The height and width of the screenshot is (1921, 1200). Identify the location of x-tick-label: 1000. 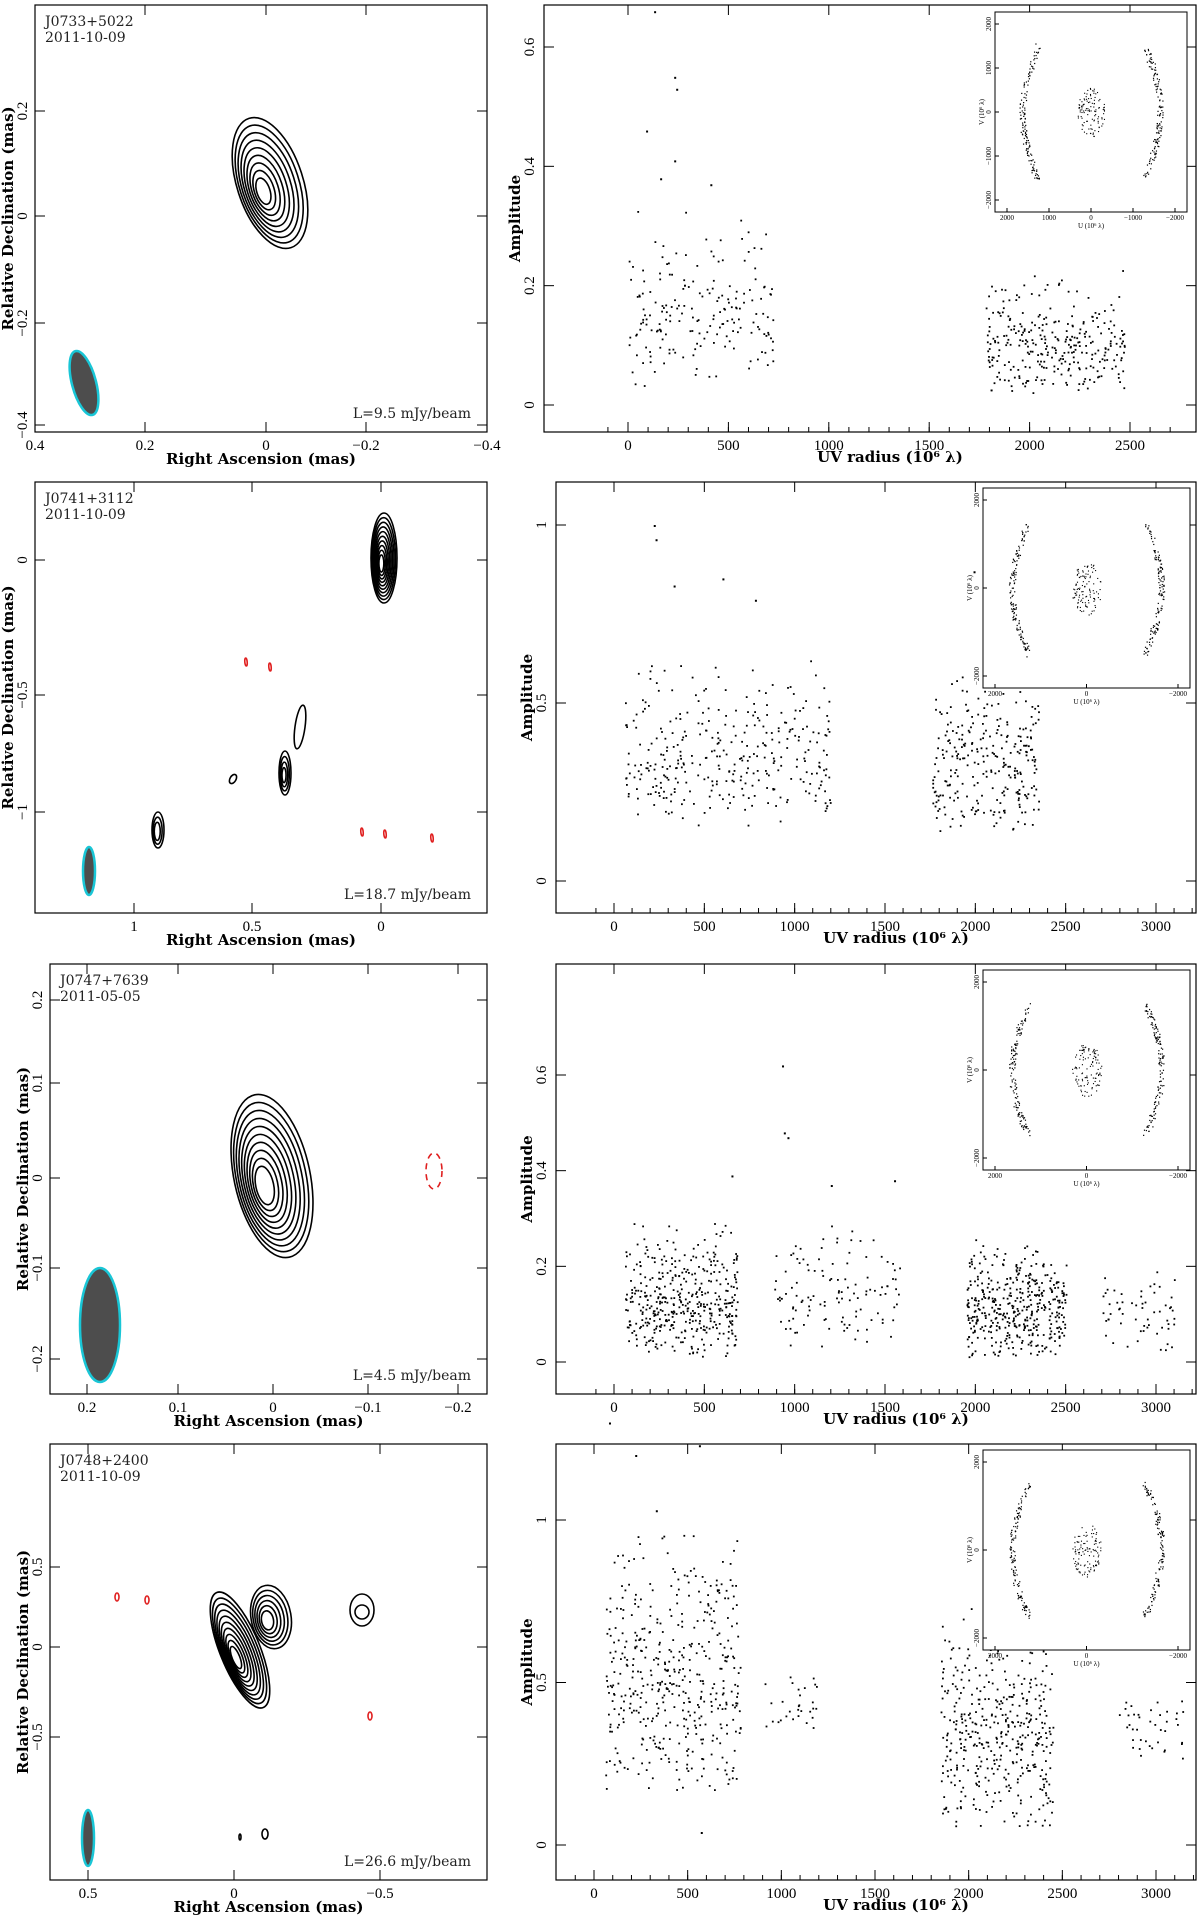
(795, 1408).